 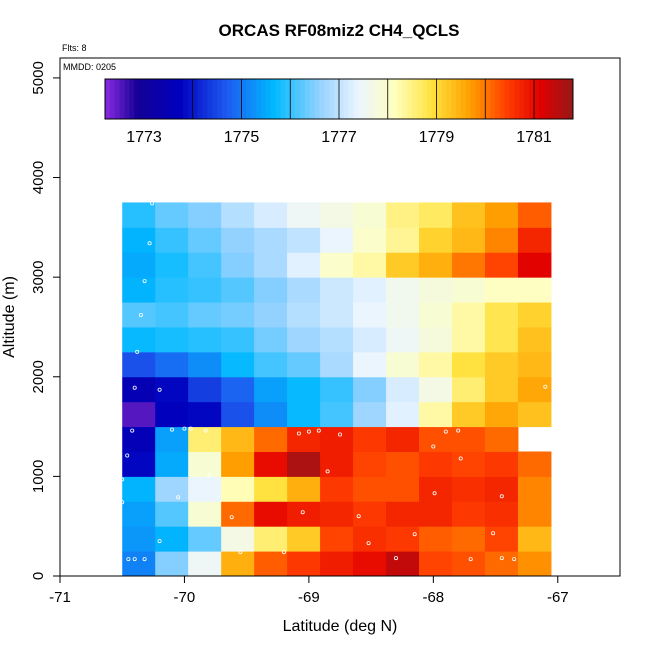 I want to click on colorbar-tick-label: 1777, so click(x=339, y=137).